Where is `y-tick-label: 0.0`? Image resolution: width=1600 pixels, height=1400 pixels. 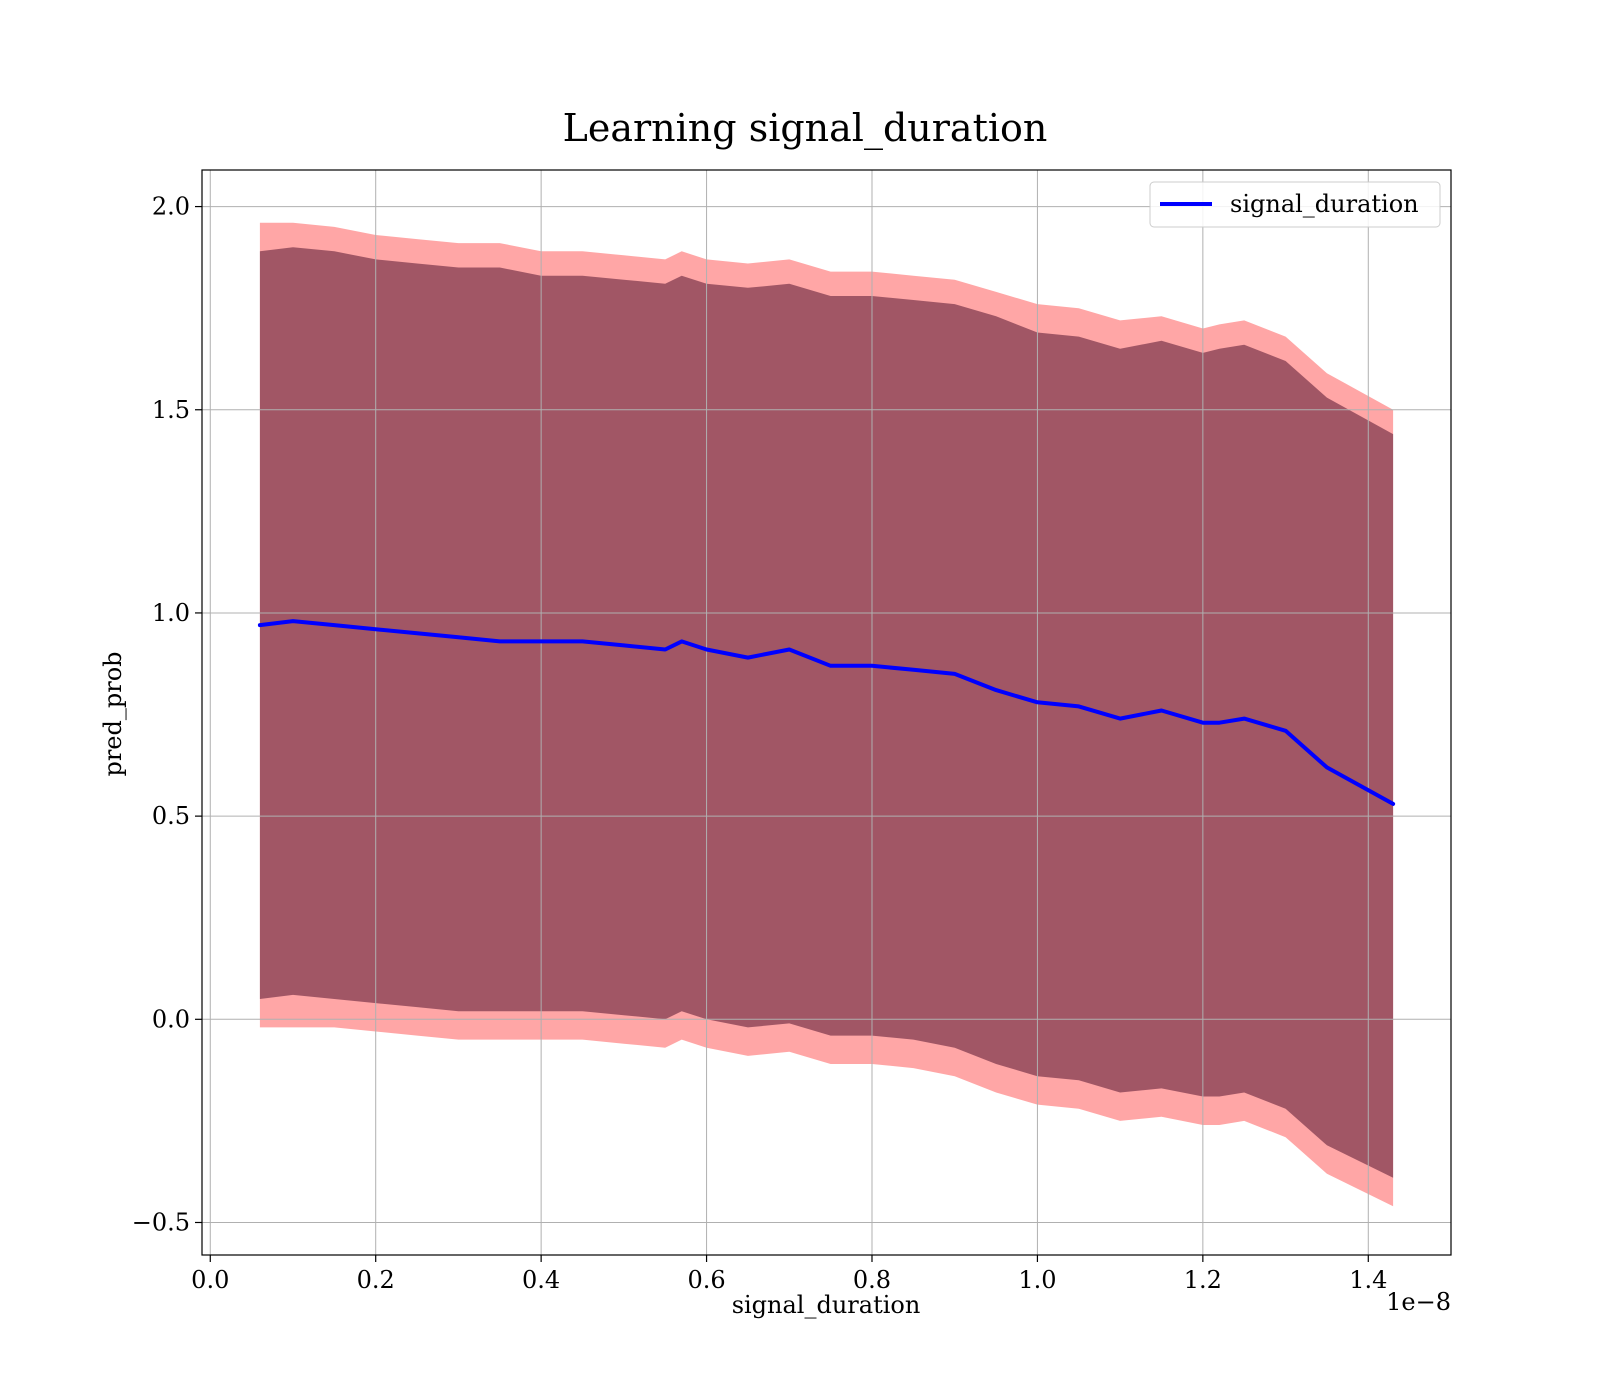 y-tick-label: 0.0 is located at coordinates (171, 1019).